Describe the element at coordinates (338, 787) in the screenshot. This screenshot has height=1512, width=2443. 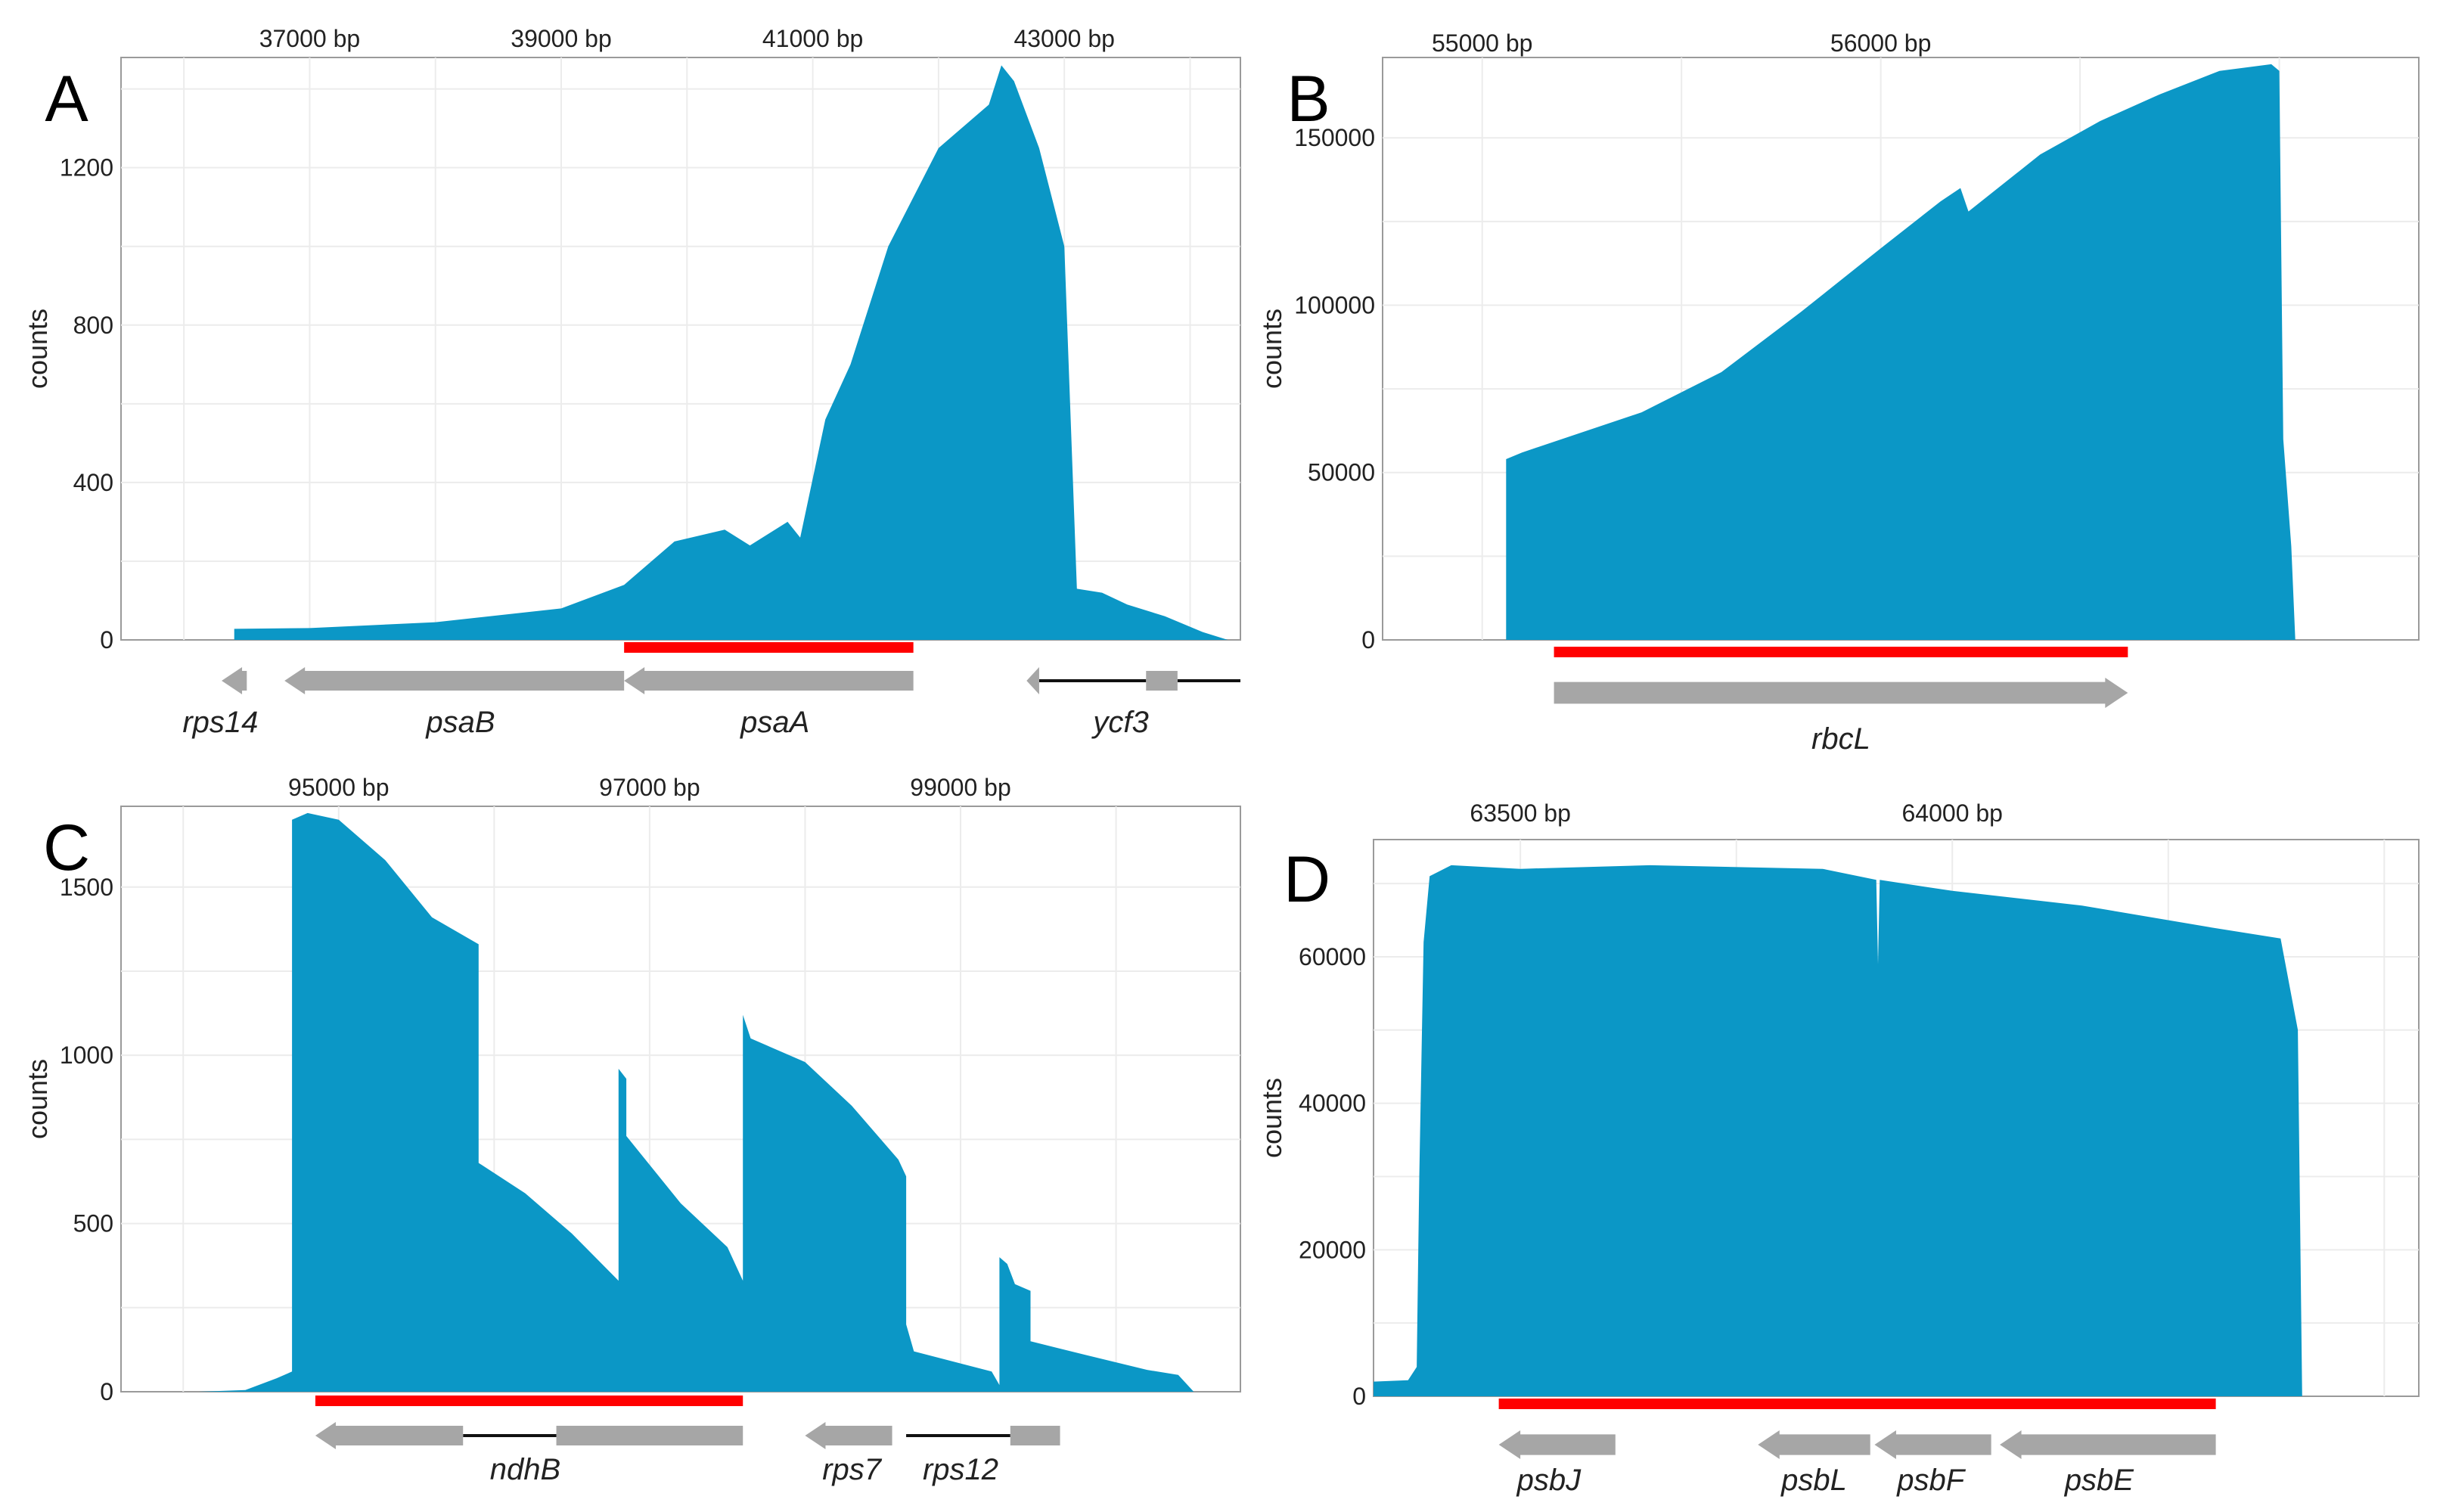
I see `x-tick-label: 95000 bp` at that location.